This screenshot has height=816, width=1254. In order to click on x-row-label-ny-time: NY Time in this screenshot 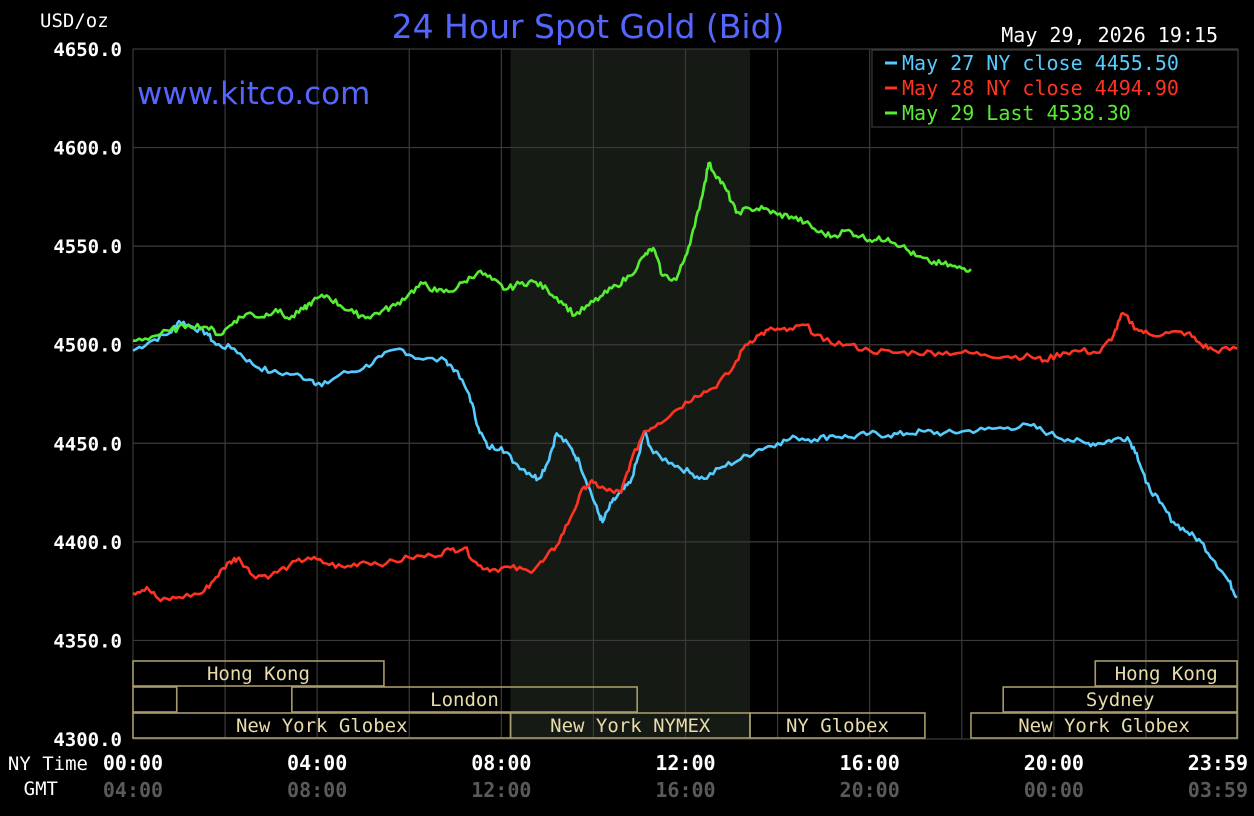, I will do `click(48, 764)`.